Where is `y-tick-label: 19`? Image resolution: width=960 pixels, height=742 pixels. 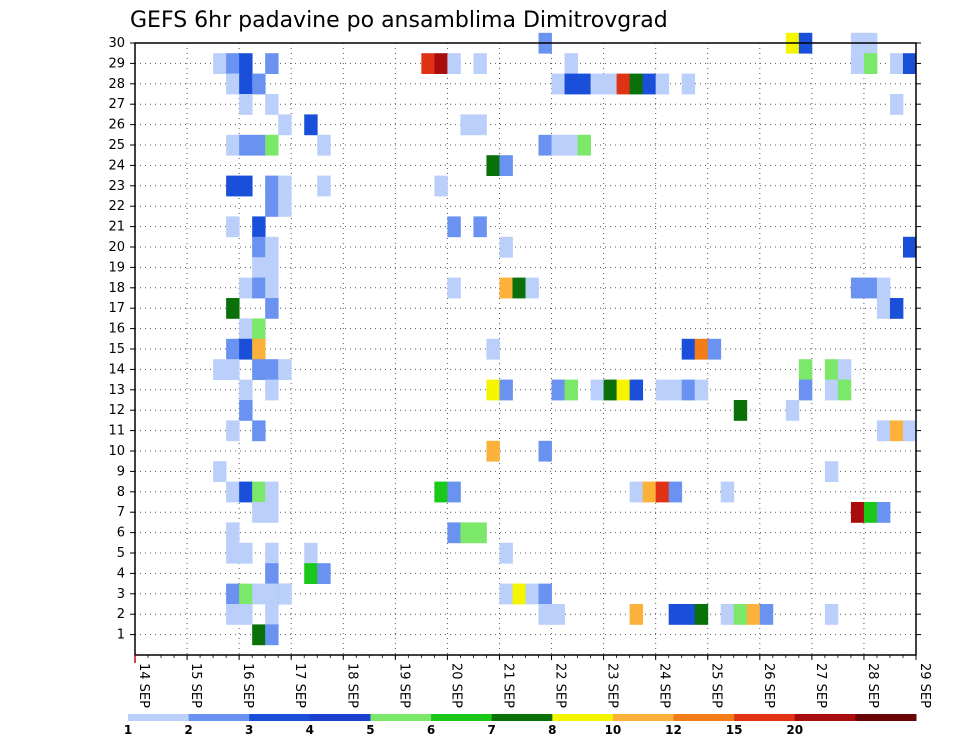
y-tick-label: 19 is located at coordinates (116, 267).